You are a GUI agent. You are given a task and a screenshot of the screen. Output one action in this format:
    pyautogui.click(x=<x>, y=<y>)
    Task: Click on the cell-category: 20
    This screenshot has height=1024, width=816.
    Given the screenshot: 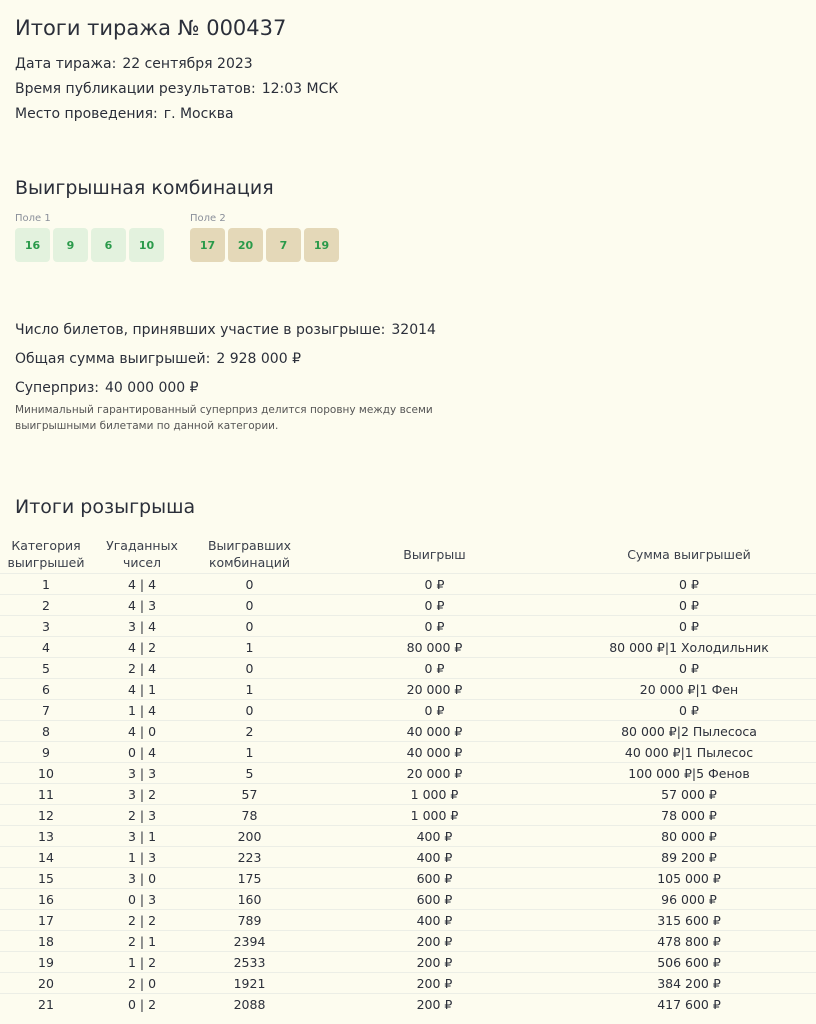 What is the action you would take?
    pyautogui.click(x=46, y=983)
    